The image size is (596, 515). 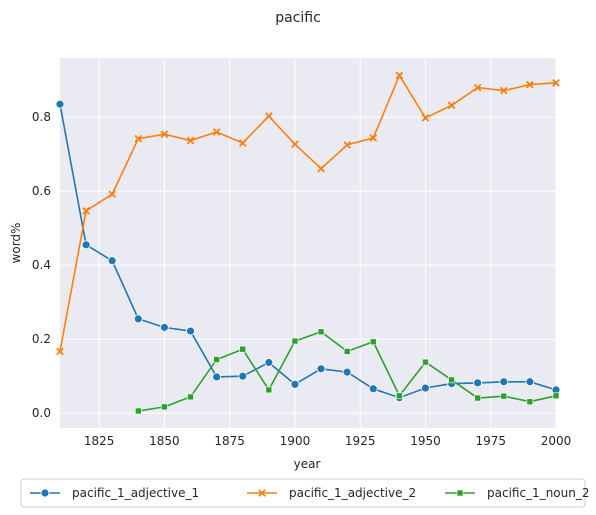 What do you see at coordinates (41, 413) in the screenshot?
I see `y-tick-label: 0.0` at bounding box center [41, 413].